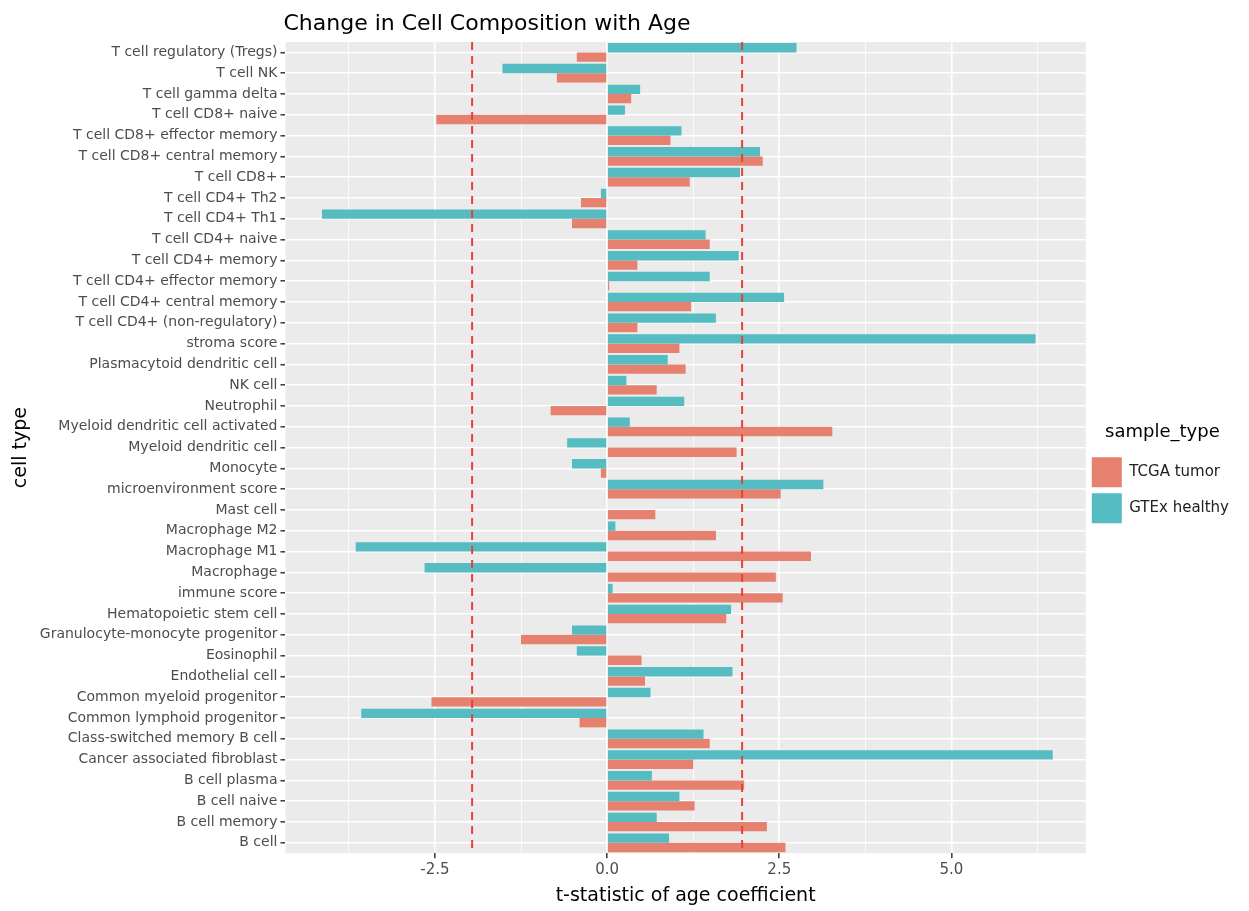 This screenshot has width=1249, height=911. Describe the element at coordinates (194, 51) in the screenshot. I see `y-tick-label: T cell regulatory (Tregs)` at that location.